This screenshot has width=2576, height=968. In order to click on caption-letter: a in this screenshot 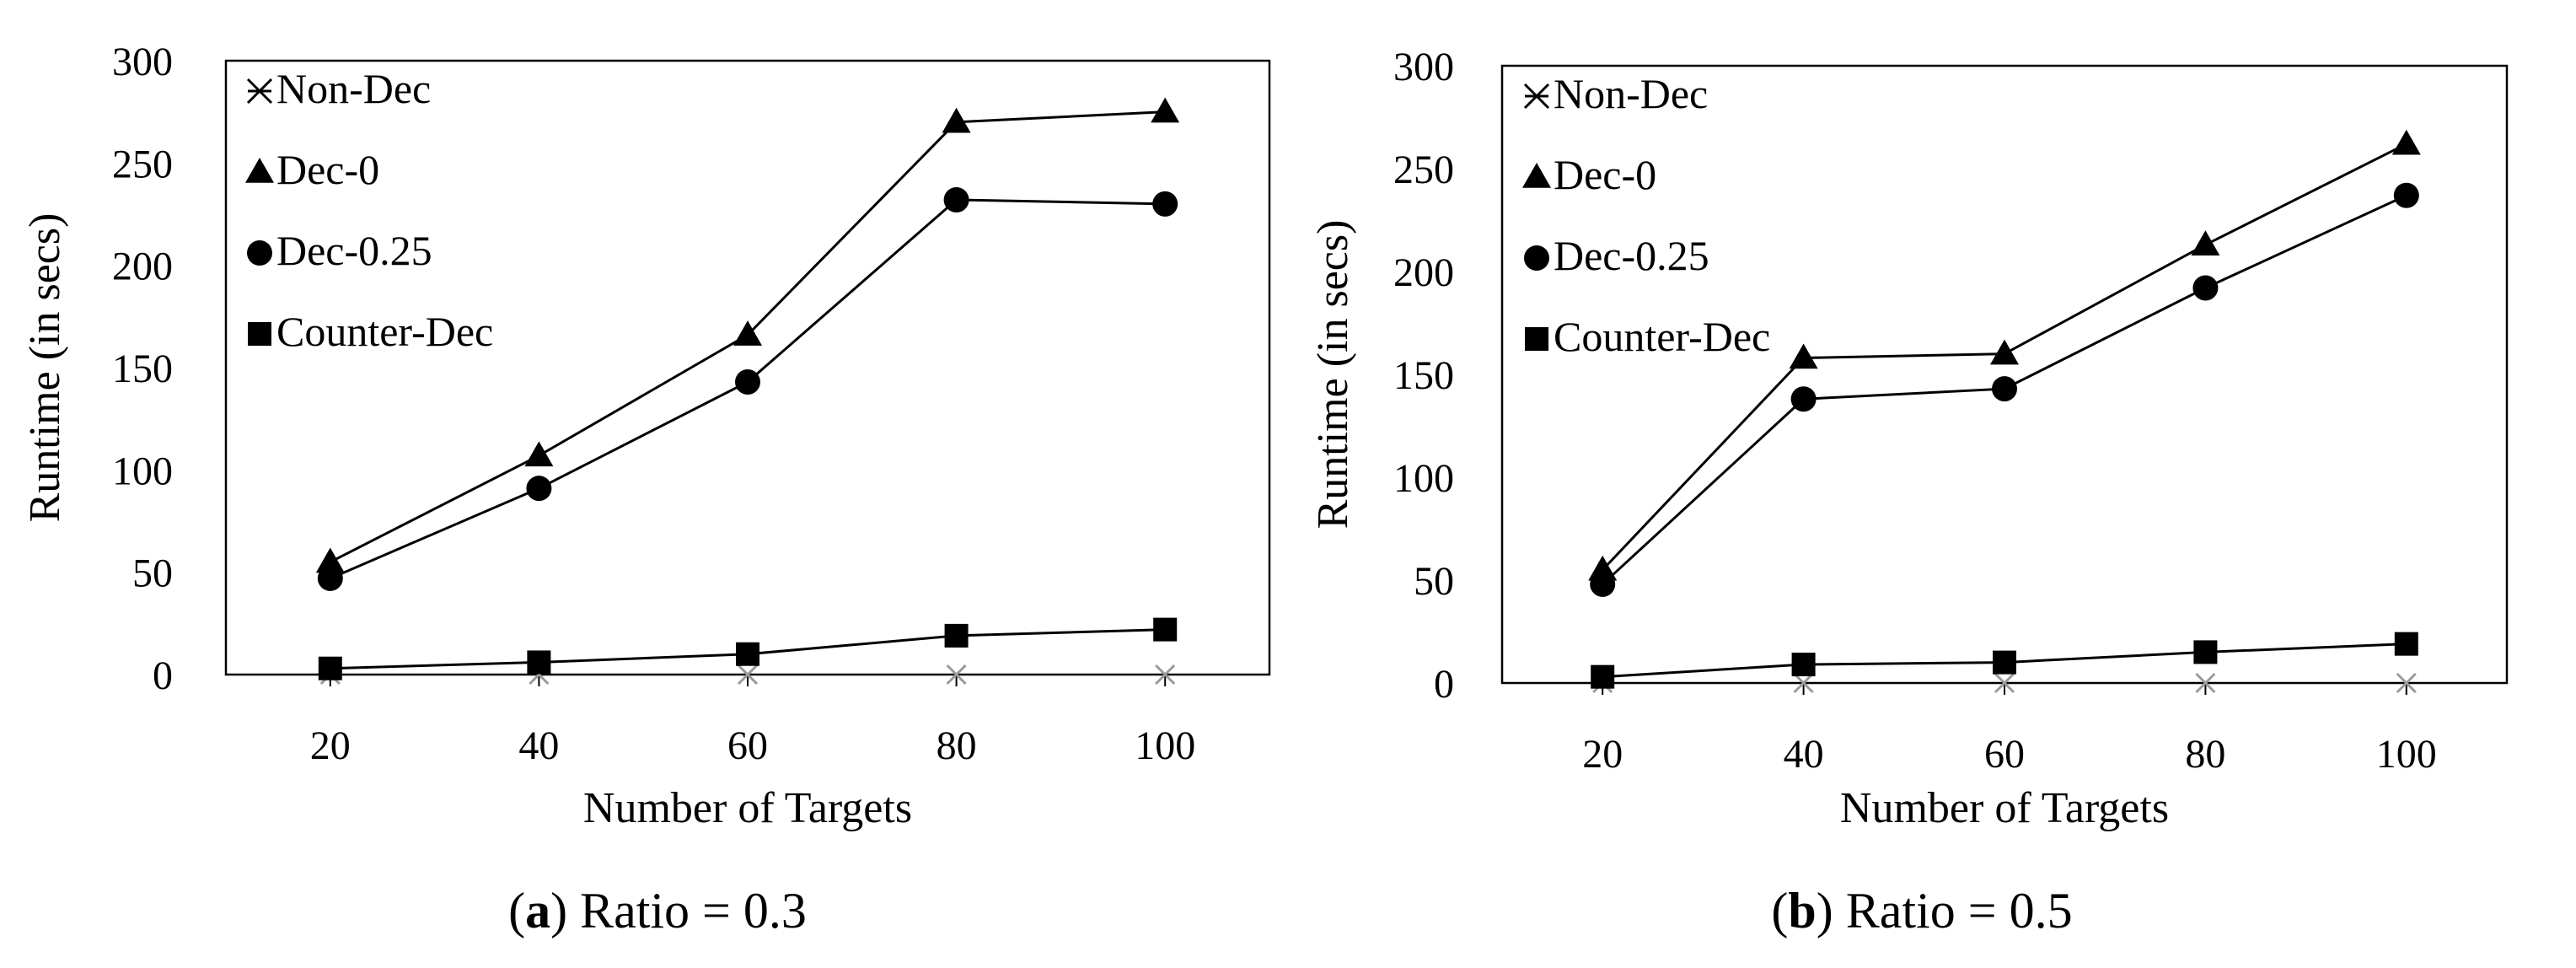, I will do `click(537, 910)`.